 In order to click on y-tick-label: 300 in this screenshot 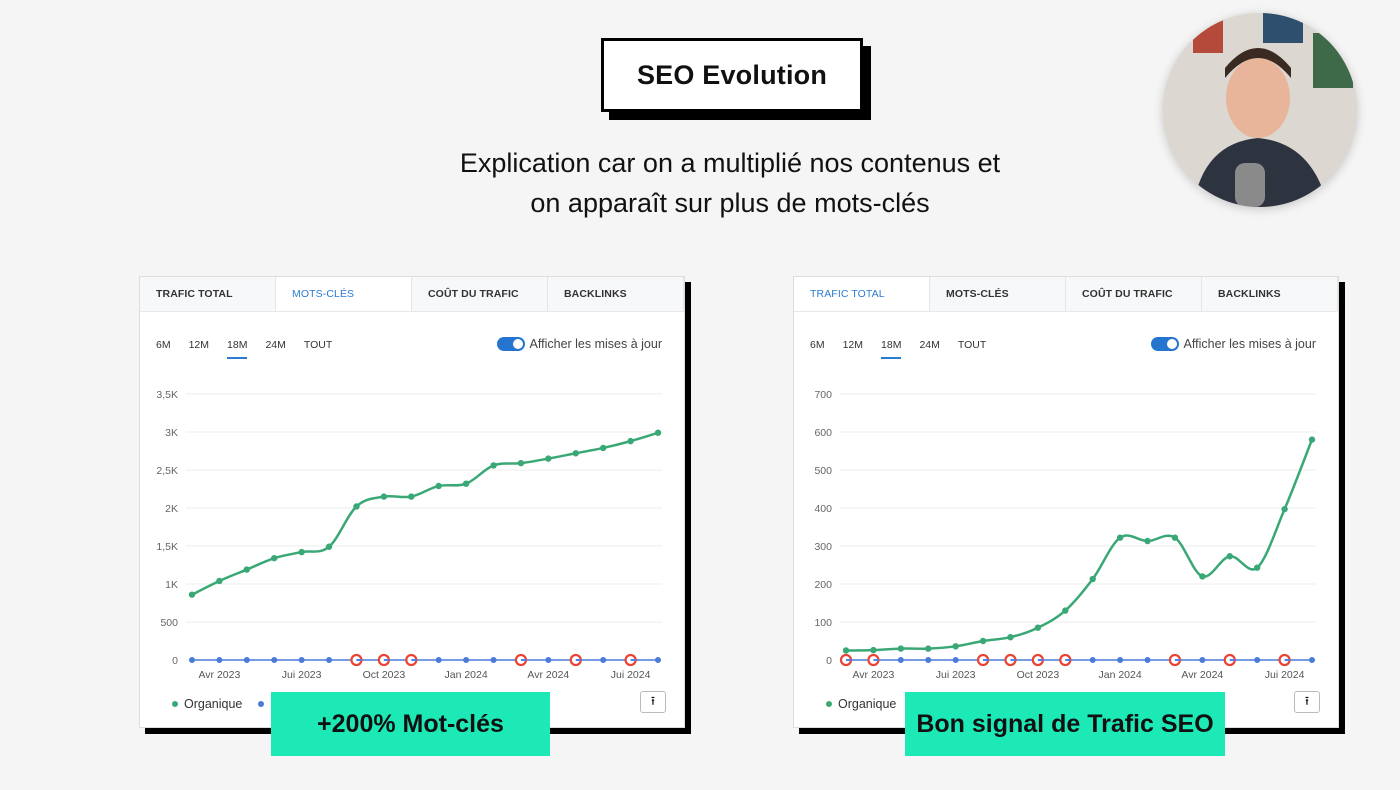, I will do `click(823, 547)`.